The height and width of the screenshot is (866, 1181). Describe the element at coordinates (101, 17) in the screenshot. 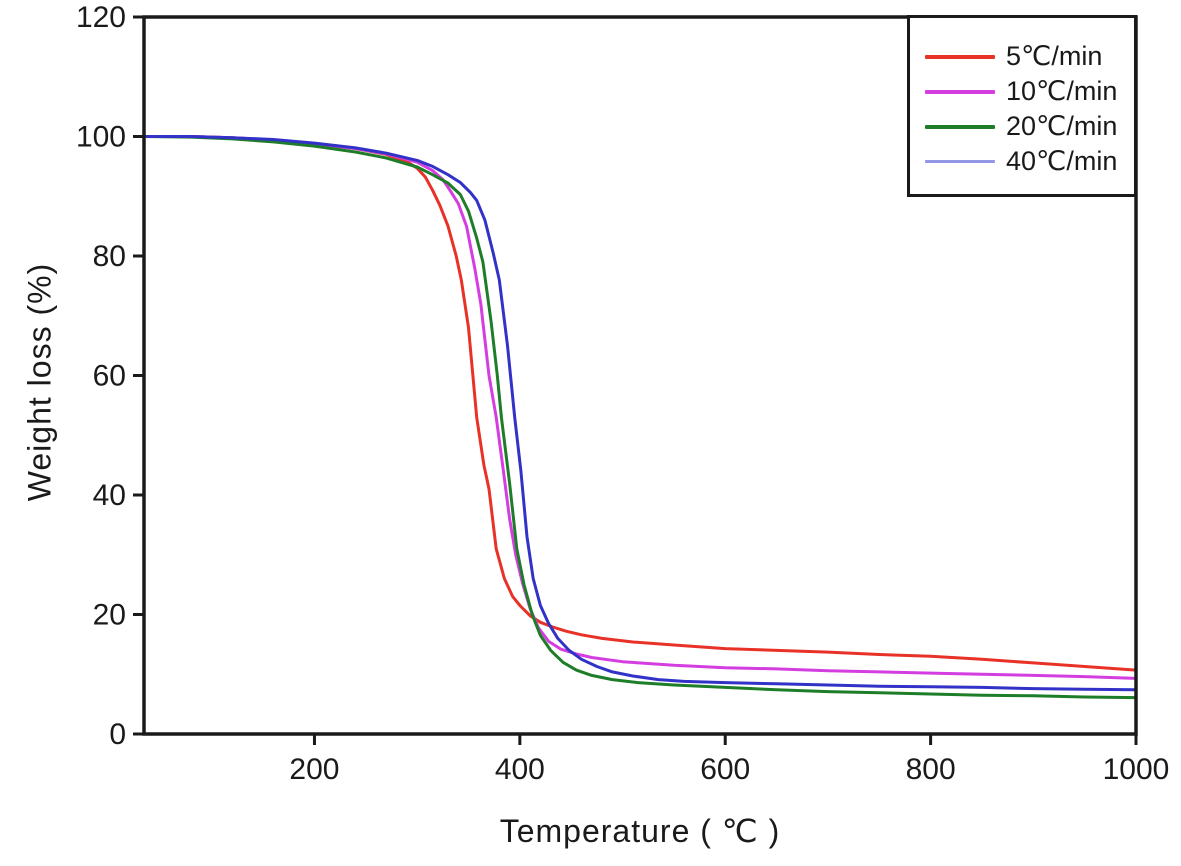

I see `y-tick-label: 120` at that location.